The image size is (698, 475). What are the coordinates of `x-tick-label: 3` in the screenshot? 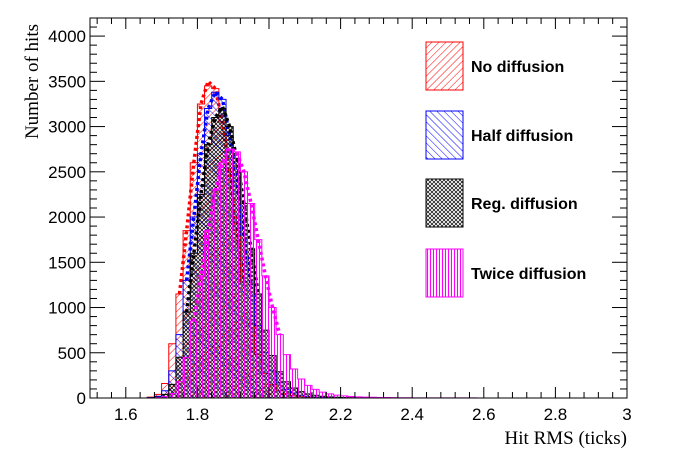 It's located at (626, 414).